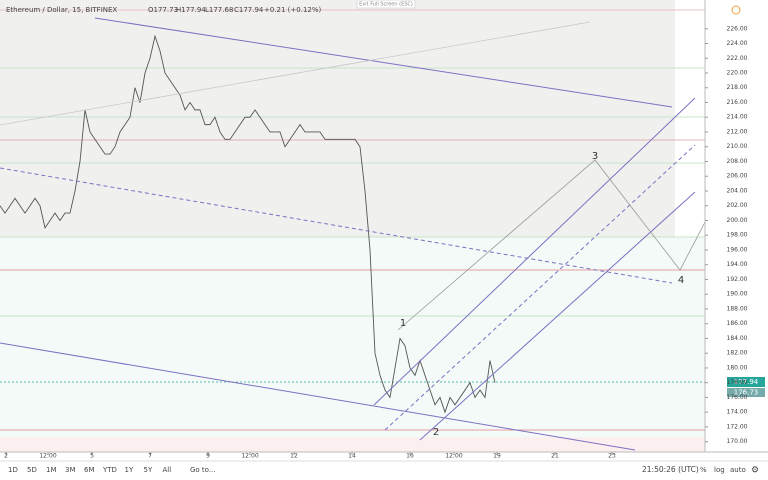 This screenshot has width=768, height=480. Describe the element at coordinates (89, 470) in the screenshot. I see `toolbar-button: 6M` at that location.